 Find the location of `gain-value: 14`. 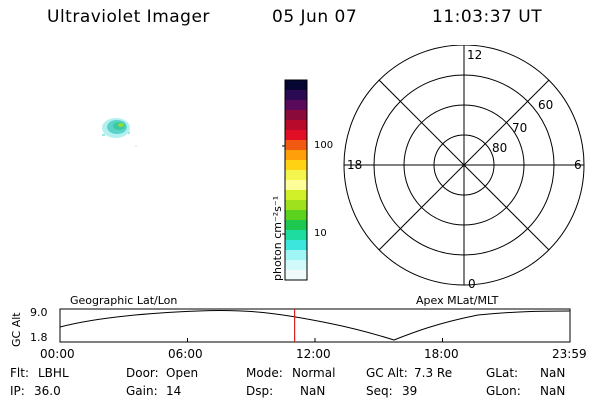

gain-value: 14 is located at coordinates (174, 391).